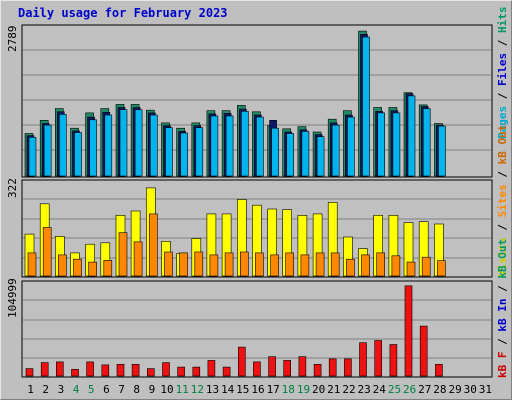  Describe the element at coordinates (303, 389) in the screenshot. I see `x-tick-label: 19` at that location.